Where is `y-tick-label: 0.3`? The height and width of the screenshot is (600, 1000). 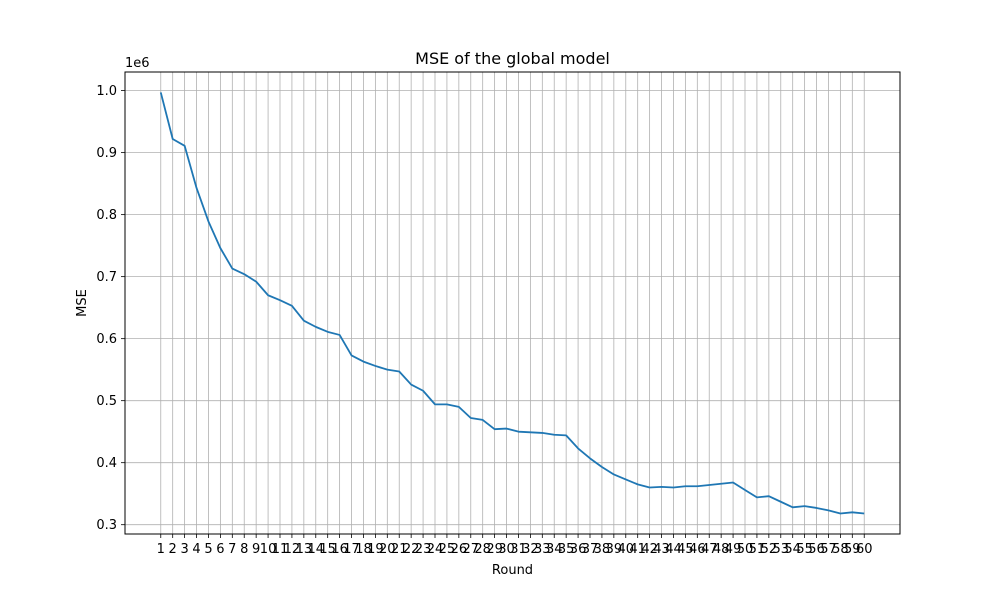
y-tick-label: 0.3 is located at coordinates (106, 525).